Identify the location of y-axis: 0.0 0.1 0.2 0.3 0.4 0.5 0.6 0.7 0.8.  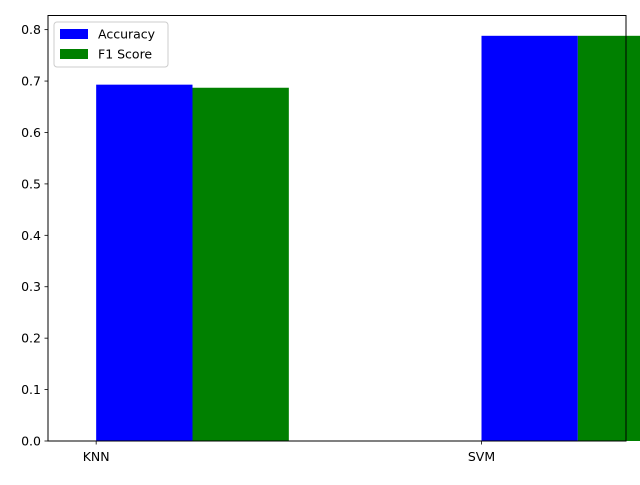
(34, 235).